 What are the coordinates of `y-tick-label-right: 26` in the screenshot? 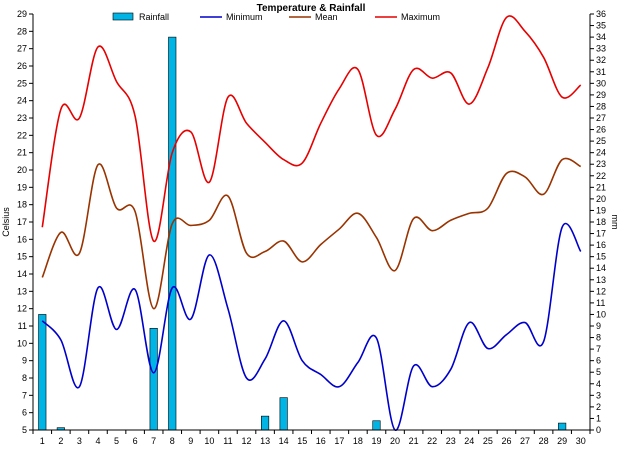 It's located at (601, 130).